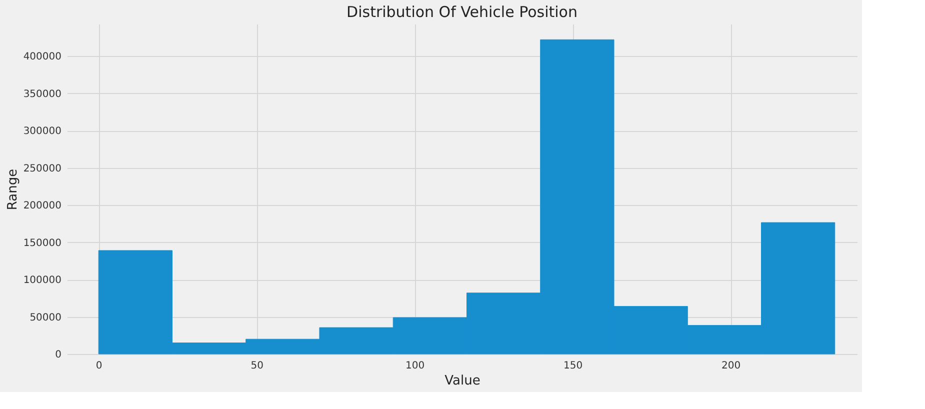 Image resolution: width=925 pixels, height=409 pixels. I want to click on x-axis-title: Value, so click(462, 381).